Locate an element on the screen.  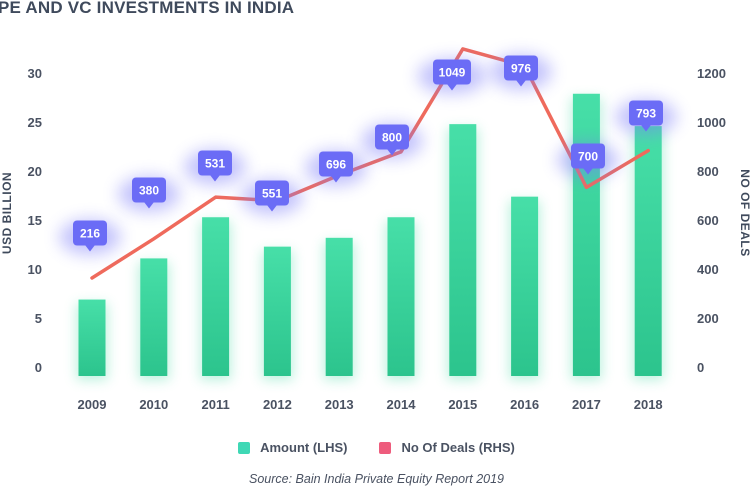
y2-tick-label: 600 is located at coordinates (708, 220).